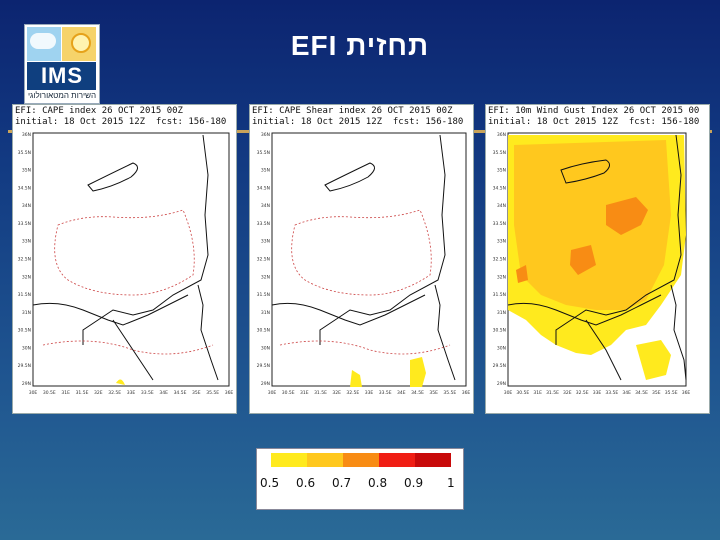 Image resolution: width=720 pixels, height=540 pixels. What do you see at coordinates (360, 479) in the screenshot?
I see `color-scale-legend: 0.5 0.6 0.7 0.8 0.9 1` at bounding box center [360, 479].